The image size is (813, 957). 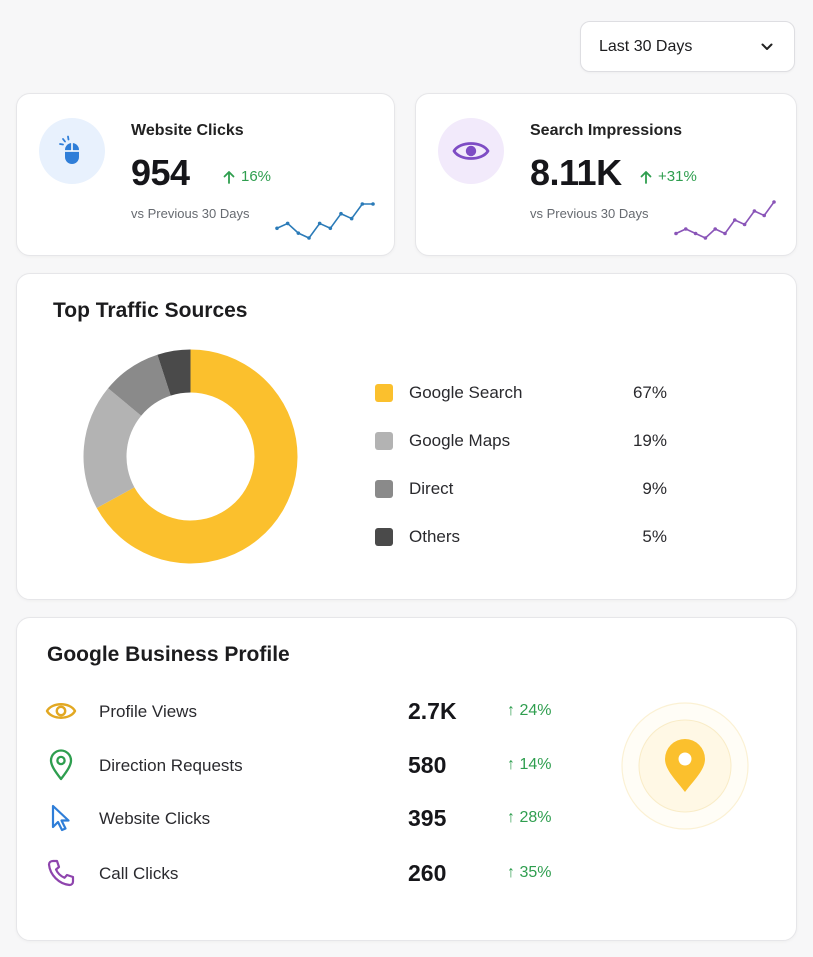 What do you see at coordinates (139, 385) in the screenshot?
I see `donut-slice-direct` at bounding box center [139, 385].